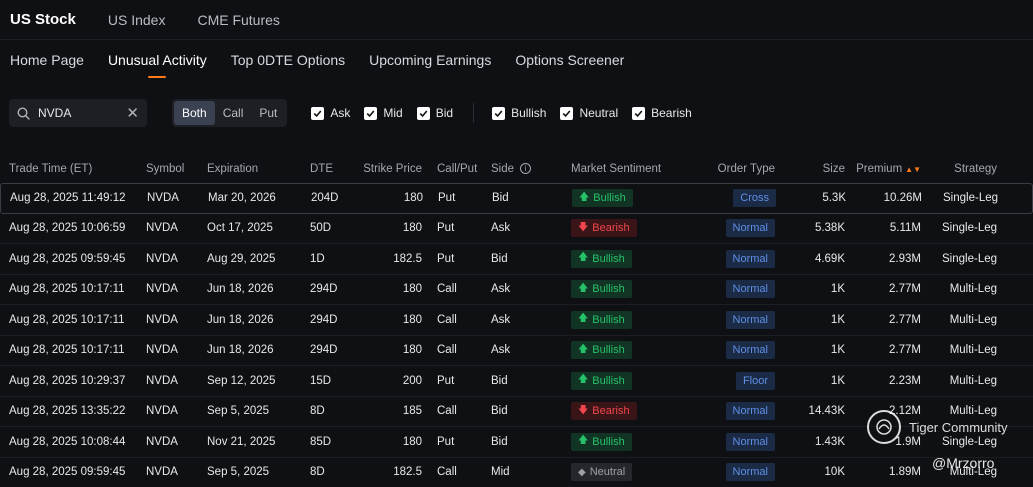 The image size is (1033, 487). What do you see at coordinates (570, 60) in the screenshot?
I see `tab-options-screener: Options Screener` at bounding box center [570, 60].